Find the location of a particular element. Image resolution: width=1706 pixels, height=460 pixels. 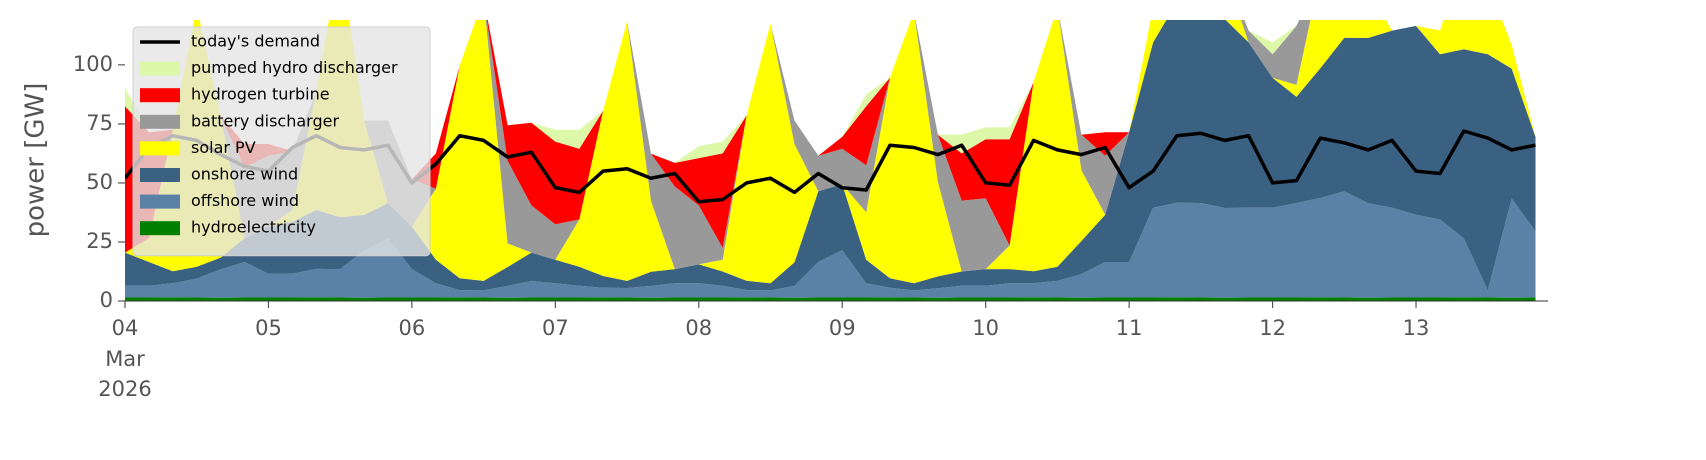

x-tick-label: 10 is located at coordinates (985, 328).